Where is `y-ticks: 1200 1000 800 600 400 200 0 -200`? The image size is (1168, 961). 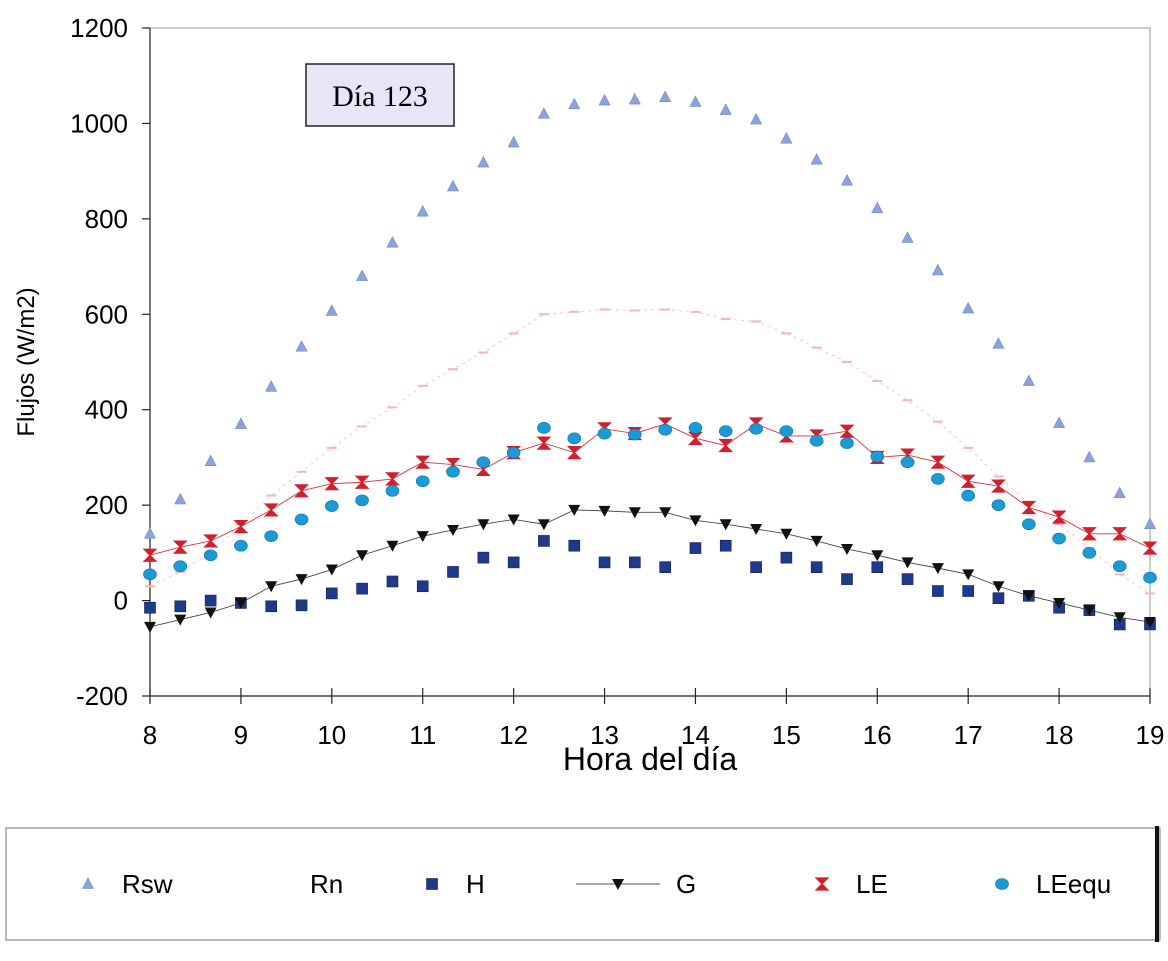 y-ticks: 1200 1000 800 600 400 200 0 -200 is located at coordinates (110, 362).